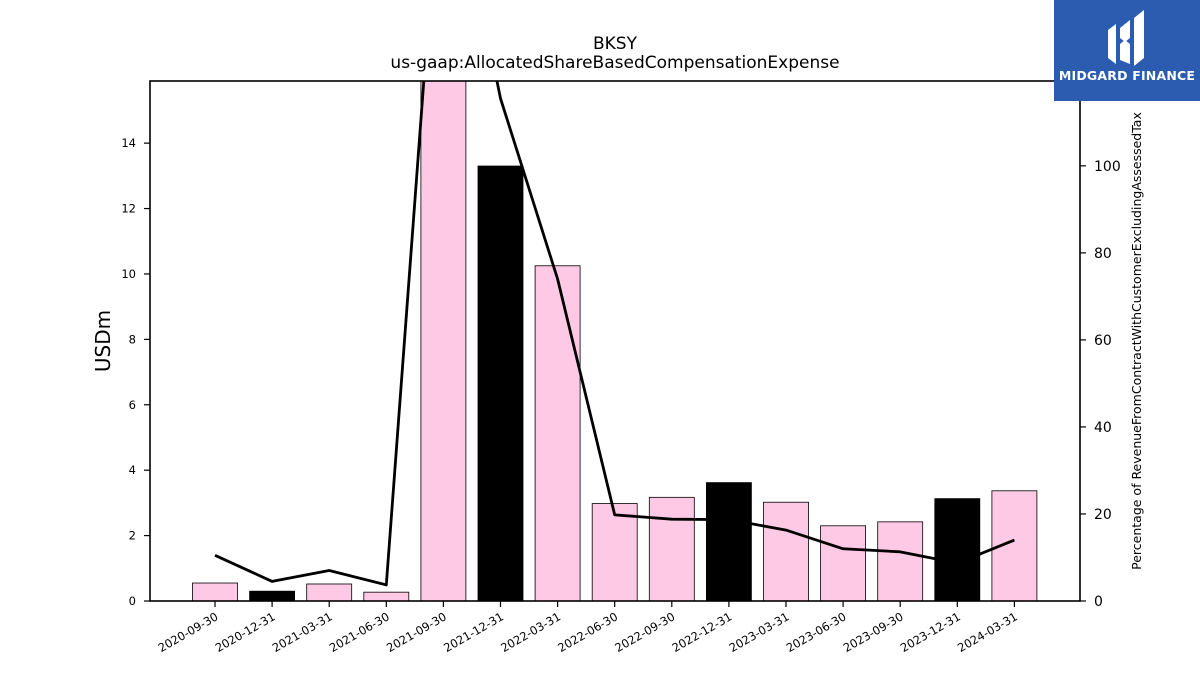 The height and width of the screenshot is (675, 1200). Describe the element at coordinates (135, 372) in the screenshot. I see `left-axis-ticks: 0 2 4 6 8 10 12 14` at that location.